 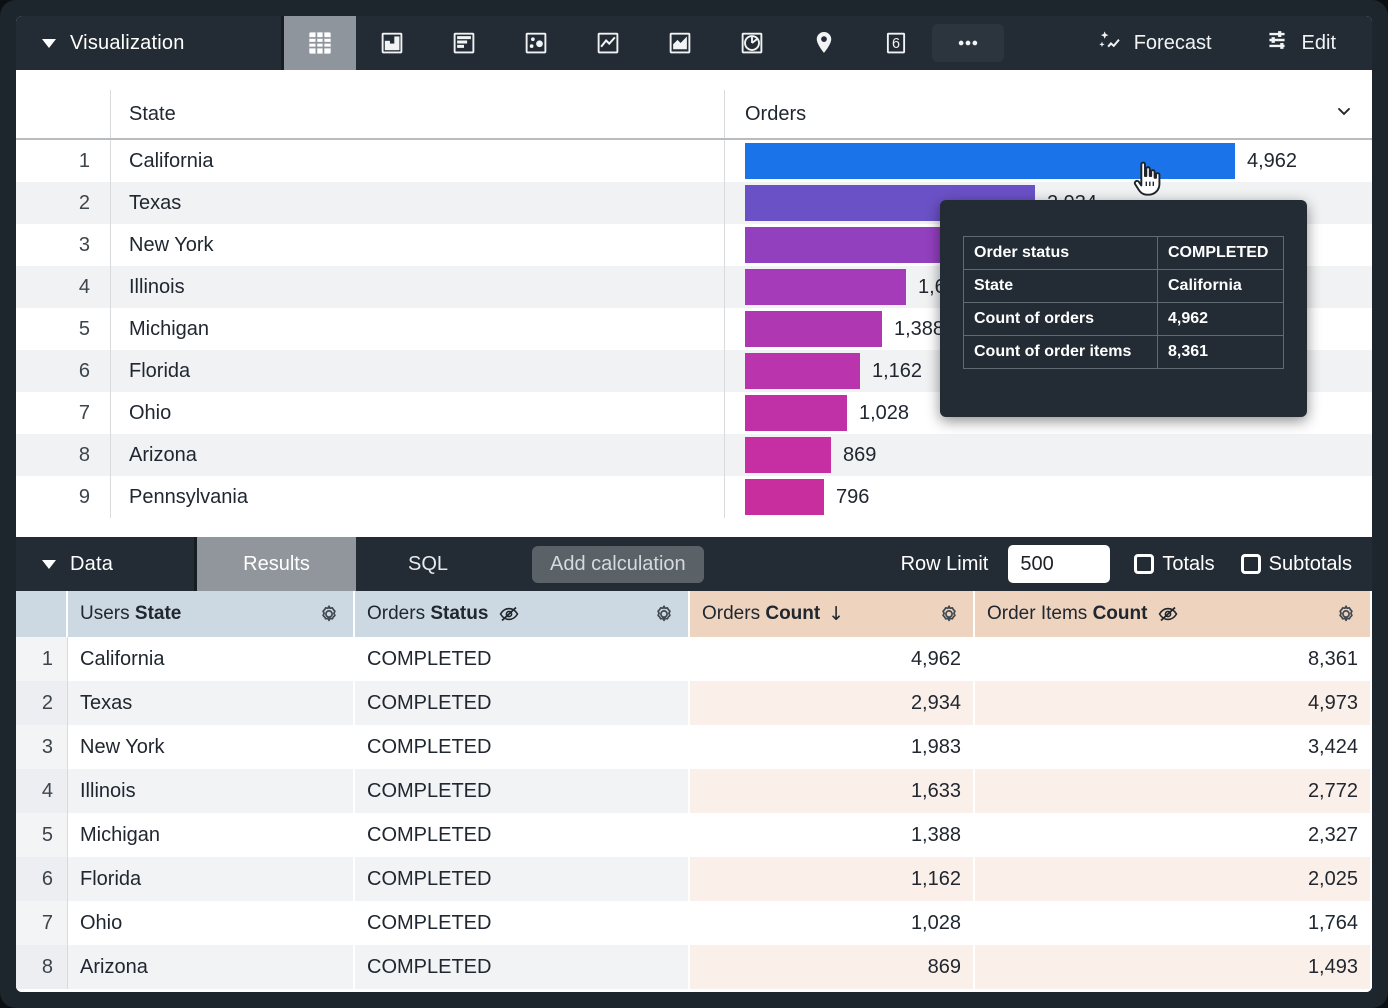 What do you see at coordinates (1174, 564) in the screenshot?
I see `totals-toggle: Totals` at bounding box center [1174, 564].